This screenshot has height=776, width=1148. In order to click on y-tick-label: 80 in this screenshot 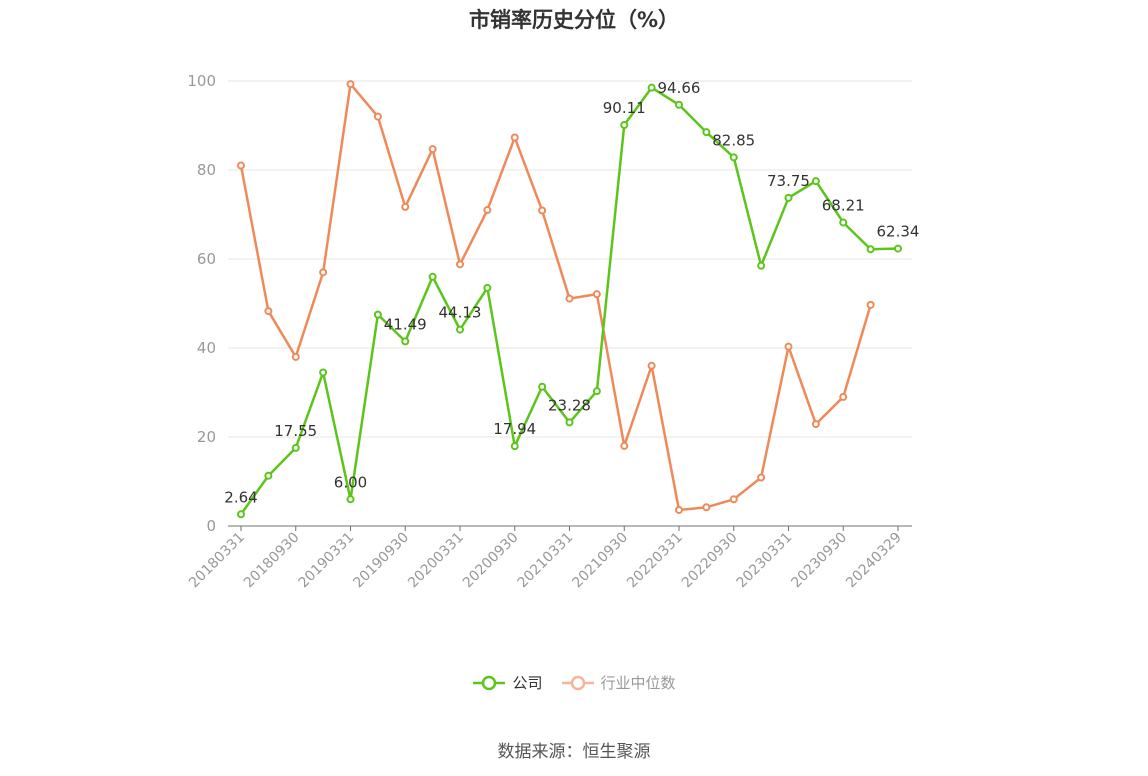, I will do `click(206, 170)`.